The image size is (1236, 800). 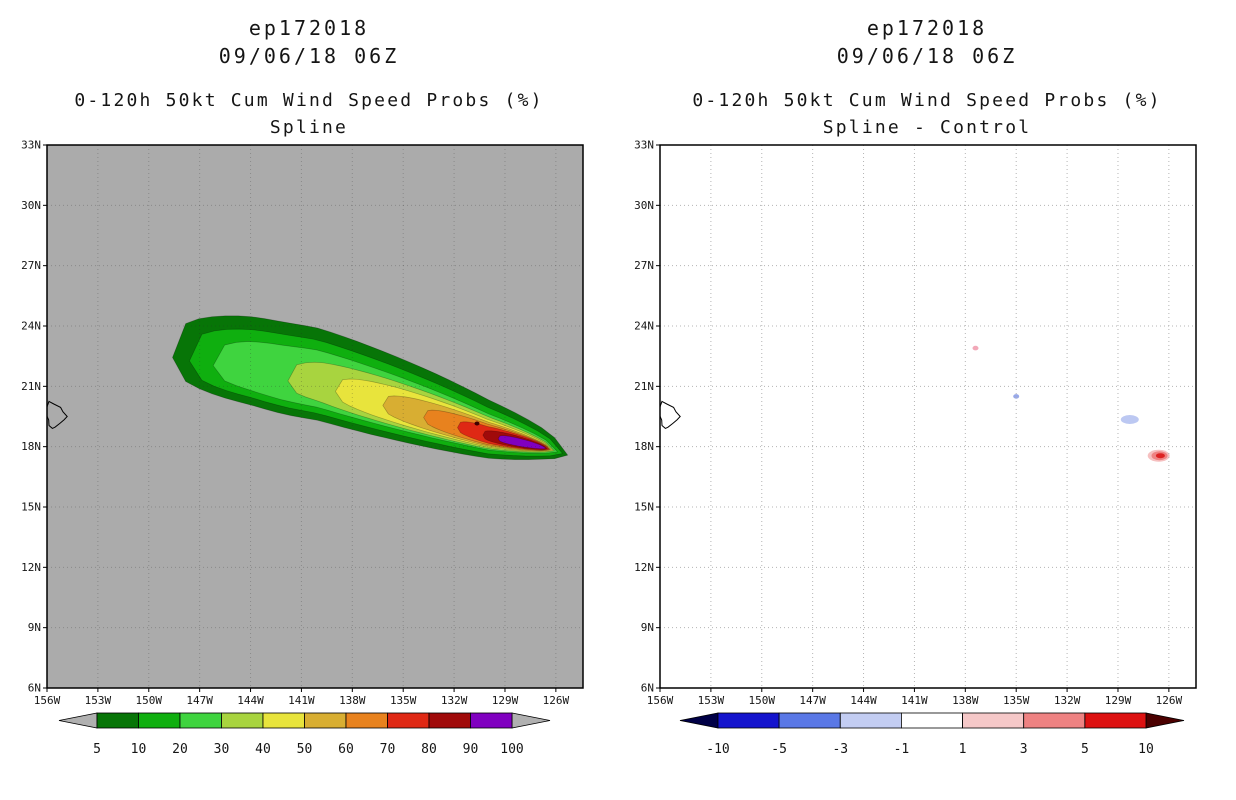 I want to click on colorbar-label: 50, so click(x=305, y=749).